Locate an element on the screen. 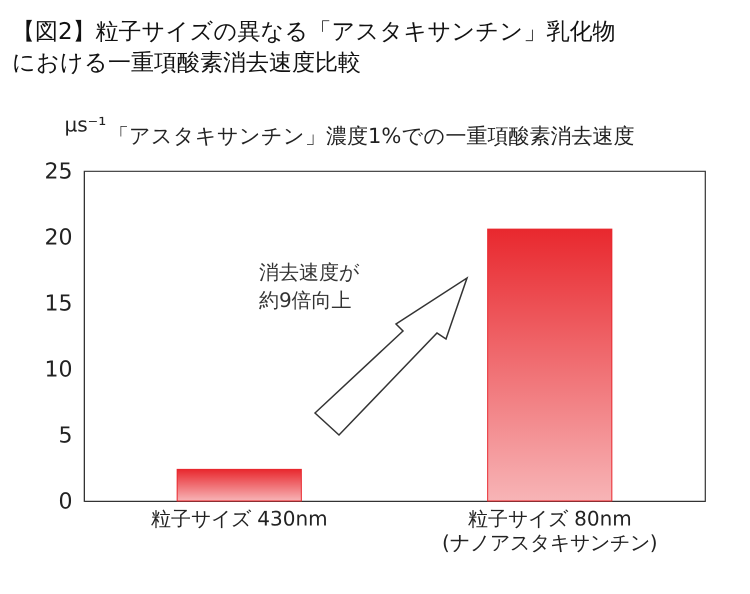  y-tick-label: 20 is located at coordinates (58, 238).